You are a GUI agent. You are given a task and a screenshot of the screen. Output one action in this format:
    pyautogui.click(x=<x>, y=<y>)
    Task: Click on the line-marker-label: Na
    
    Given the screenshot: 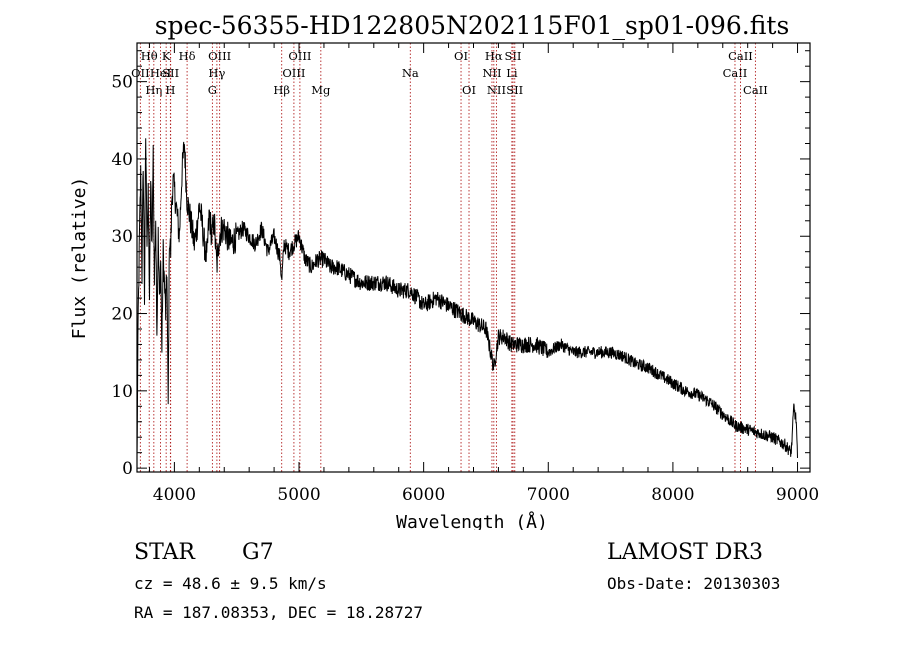 What is the action you would take?
    pyautogui.click(x=410, y=73)
    